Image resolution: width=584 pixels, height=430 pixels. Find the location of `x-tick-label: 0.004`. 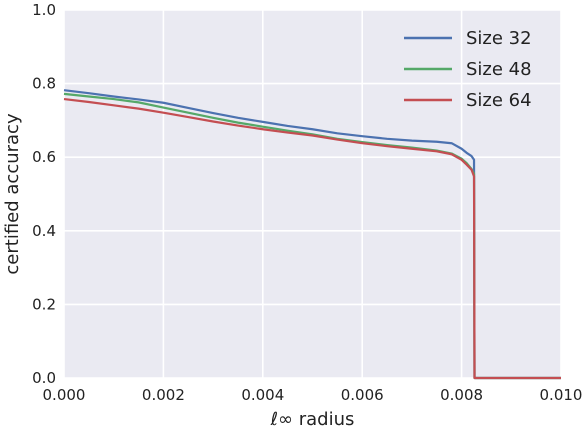

x-tick-label: 0.004 is located at coordinates (262, 395).